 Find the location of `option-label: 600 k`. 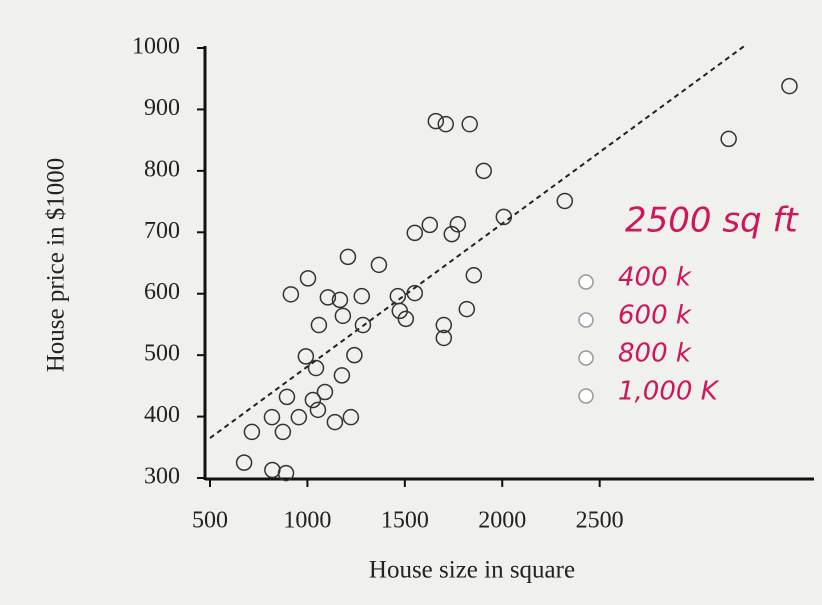

option-label: 600 k is located at coordinates (655, 316).